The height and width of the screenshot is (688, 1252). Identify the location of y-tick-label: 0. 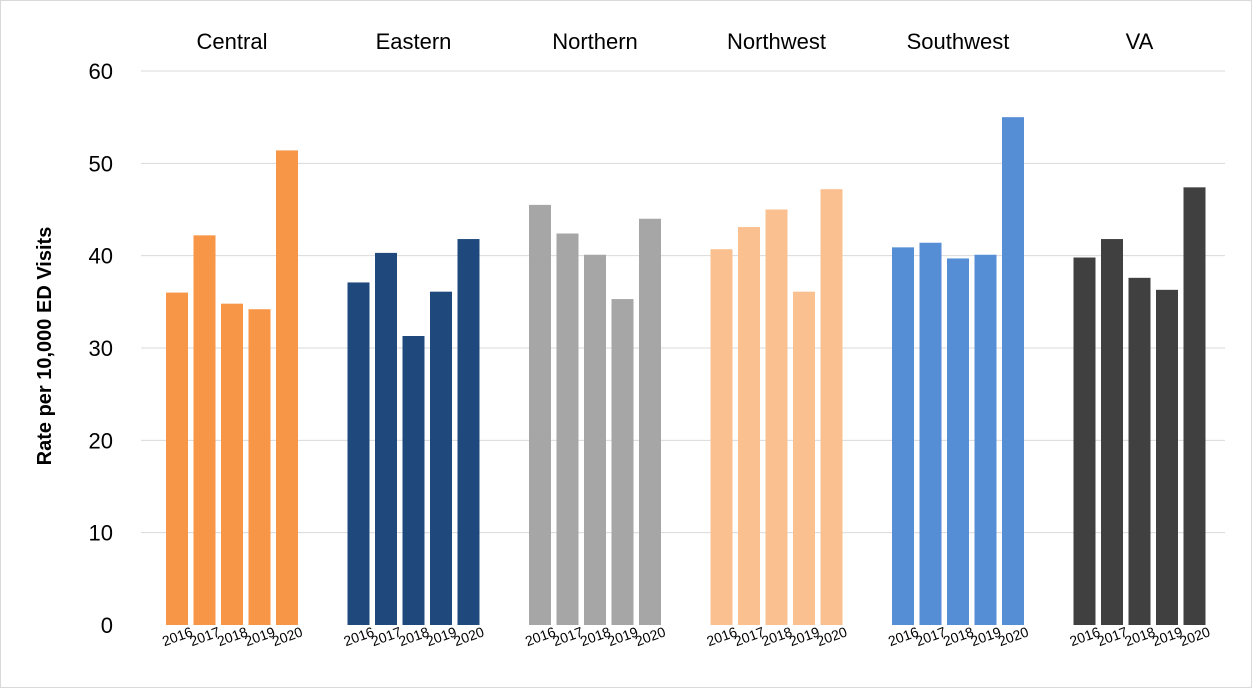
(107, 625).